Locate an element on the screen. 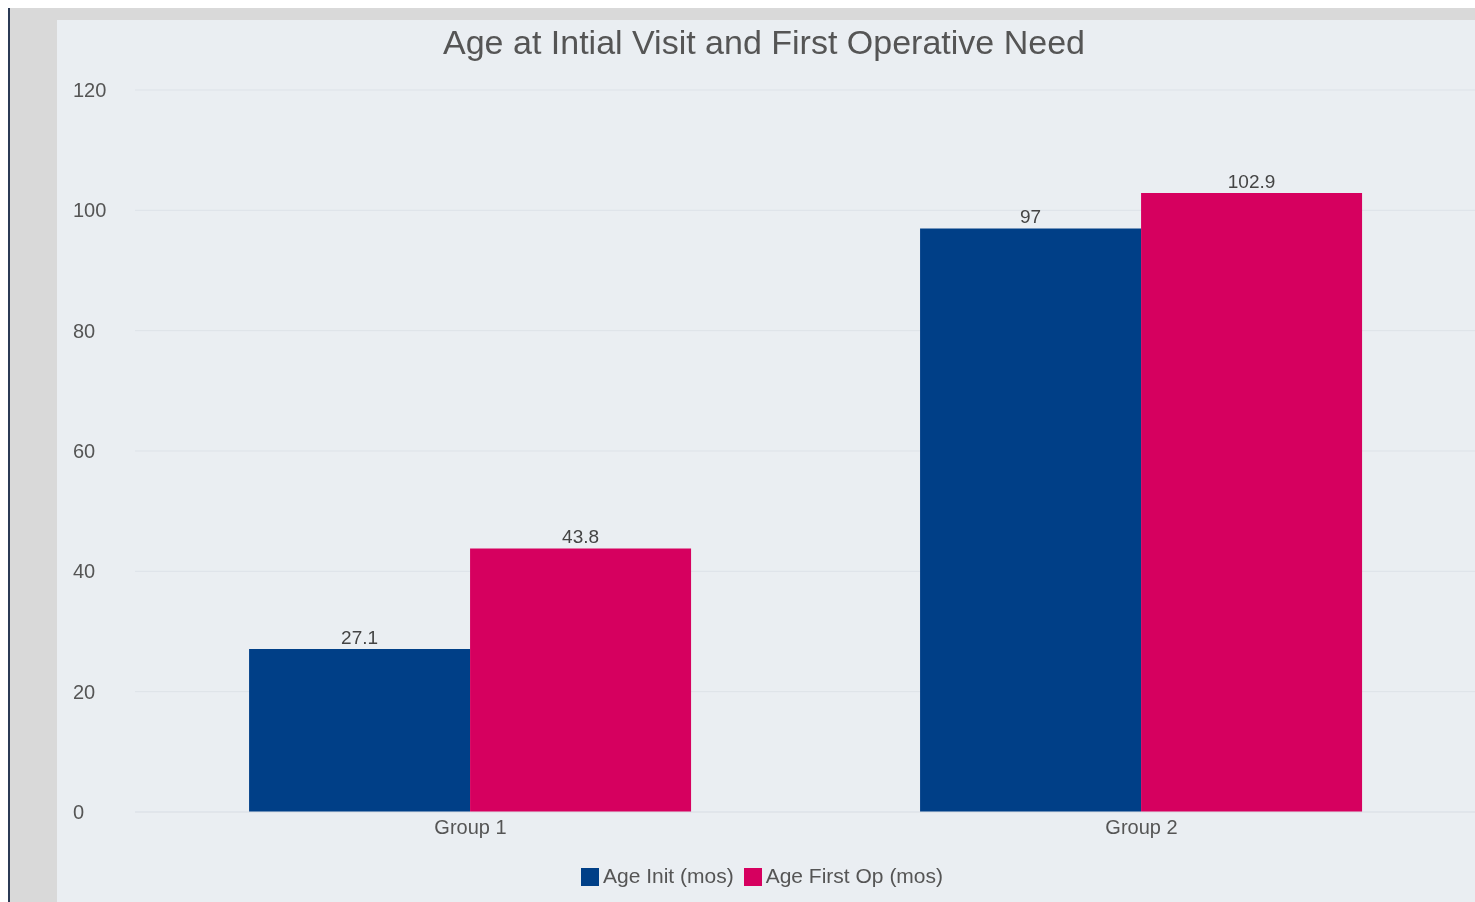  x-tick-label: Group 1 is located at coordinates (470, 827).